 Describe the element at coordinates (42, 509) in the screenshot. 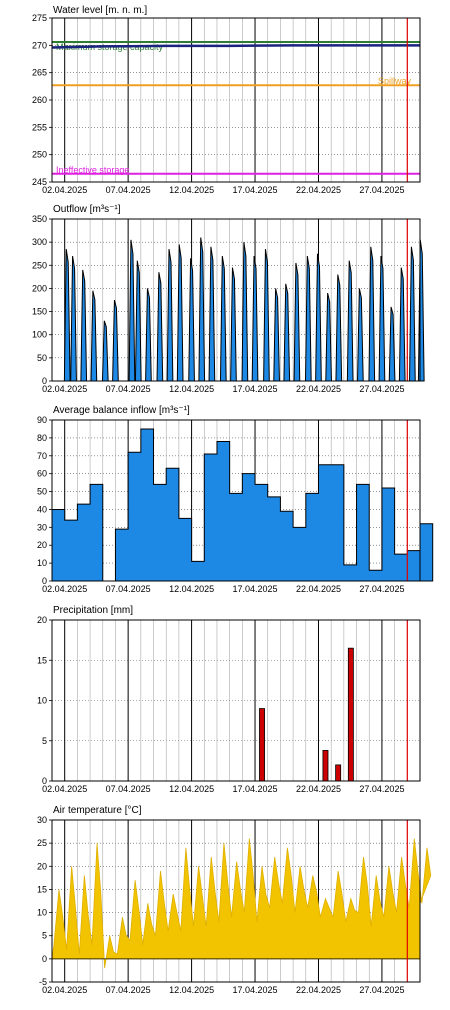

I see `y-tick-label: 40` at that location.